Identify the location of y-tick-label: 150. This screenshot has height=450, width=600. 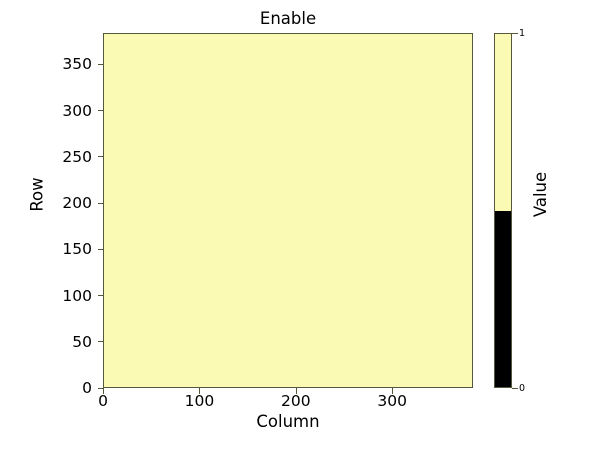
(77, 249).